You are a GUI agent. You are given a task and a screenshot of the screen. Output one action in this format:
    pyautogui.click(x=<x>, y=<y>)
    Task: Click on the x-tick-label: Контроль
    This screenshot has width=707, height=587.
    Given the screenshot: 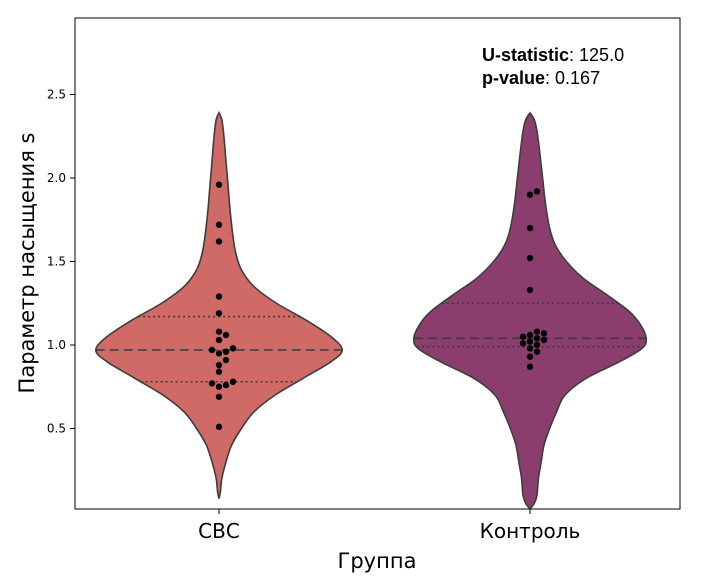 What is the action you would take?
    pyautogui.click(x=530, y=531)
    